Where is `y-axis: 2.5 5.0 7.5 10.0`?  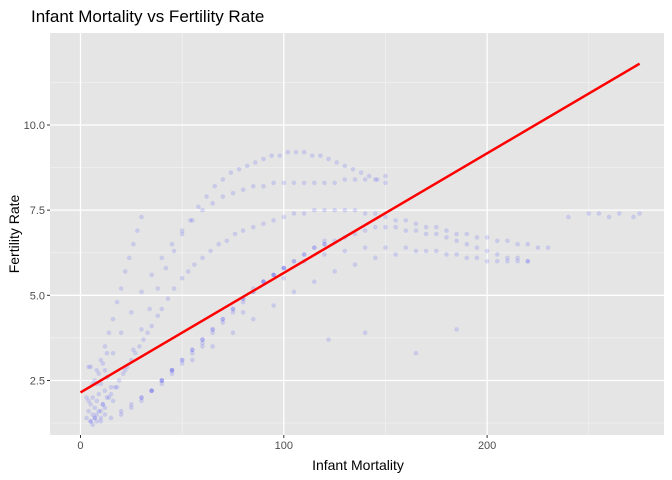 y-axis: 2.5 5.0 7.5 10.0 is located at coordinates (37, 253).